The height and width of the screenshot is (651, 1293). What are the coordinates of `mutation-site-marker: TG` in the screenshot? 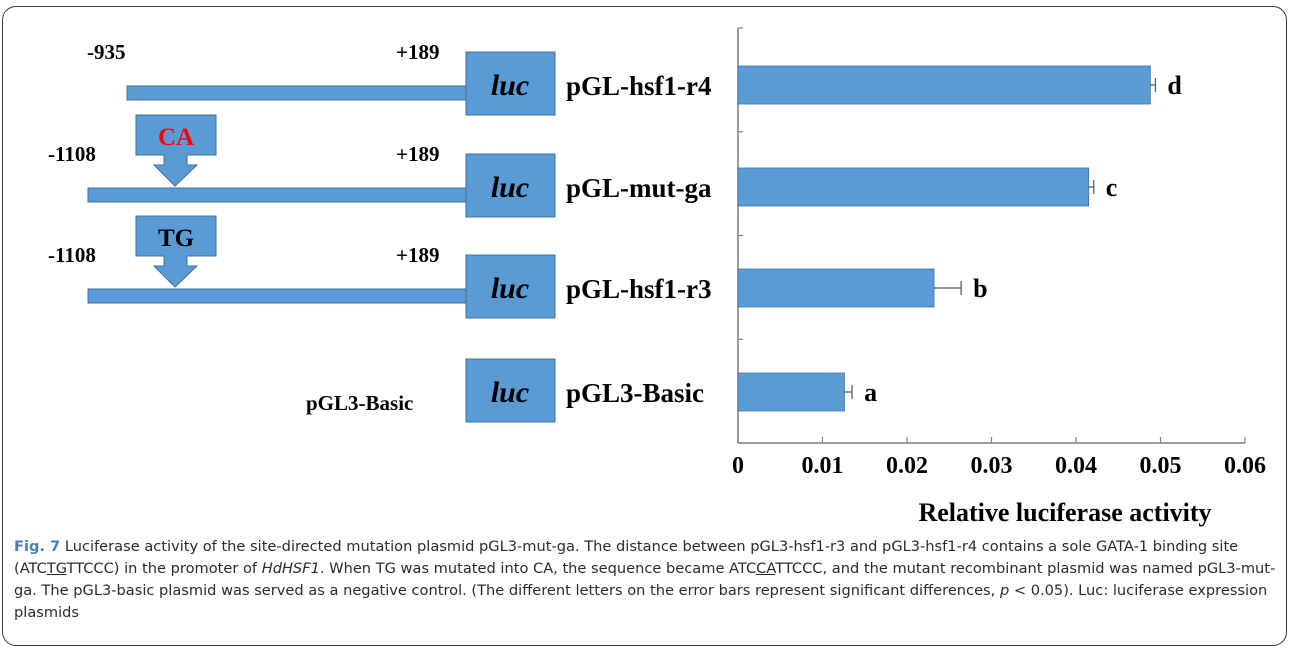 It's located at (176, 251).